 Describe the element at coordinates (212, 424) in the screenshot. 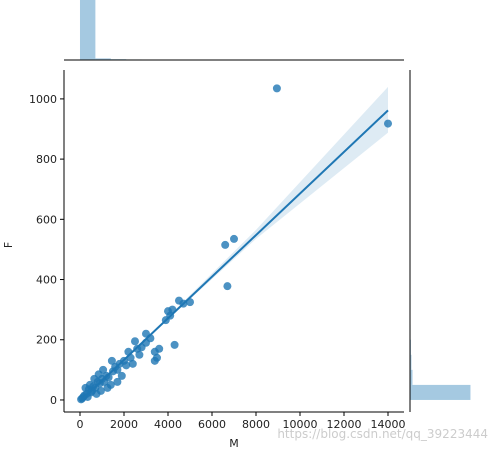

I see `x-tick-label: 6000` at that location.